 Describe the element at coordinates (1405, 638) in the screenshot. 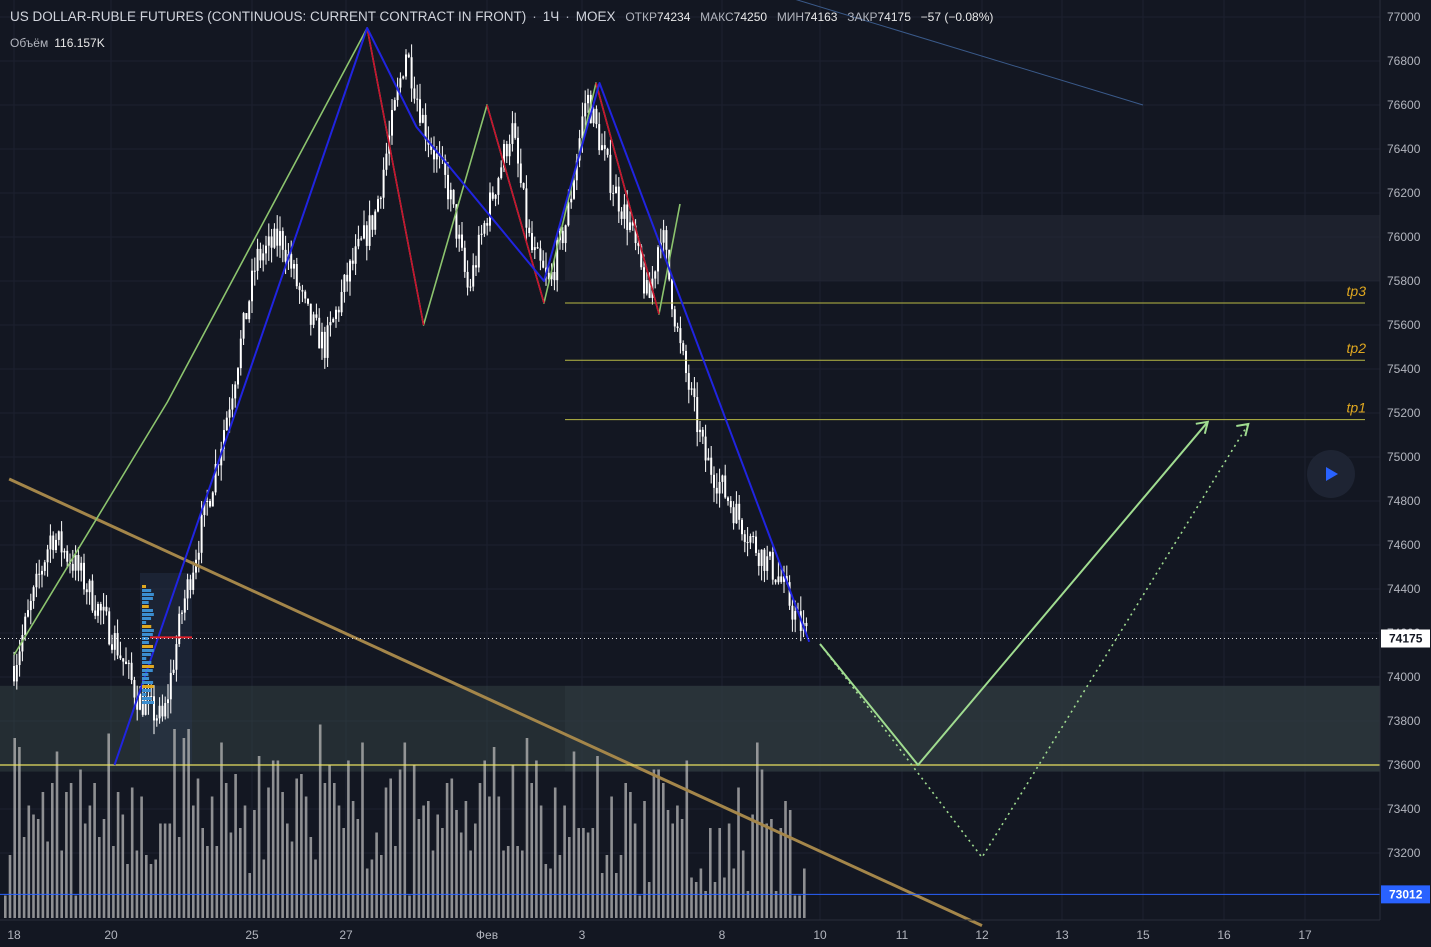

I see `last-price-badge-bg` at that location.